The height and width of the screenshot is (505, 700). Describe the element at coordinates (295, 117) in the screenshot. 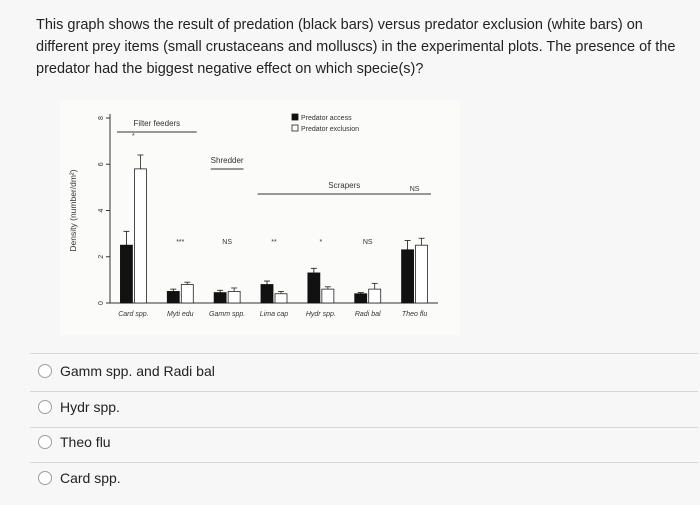

I see `legend-swatch-predator-access` at that location.